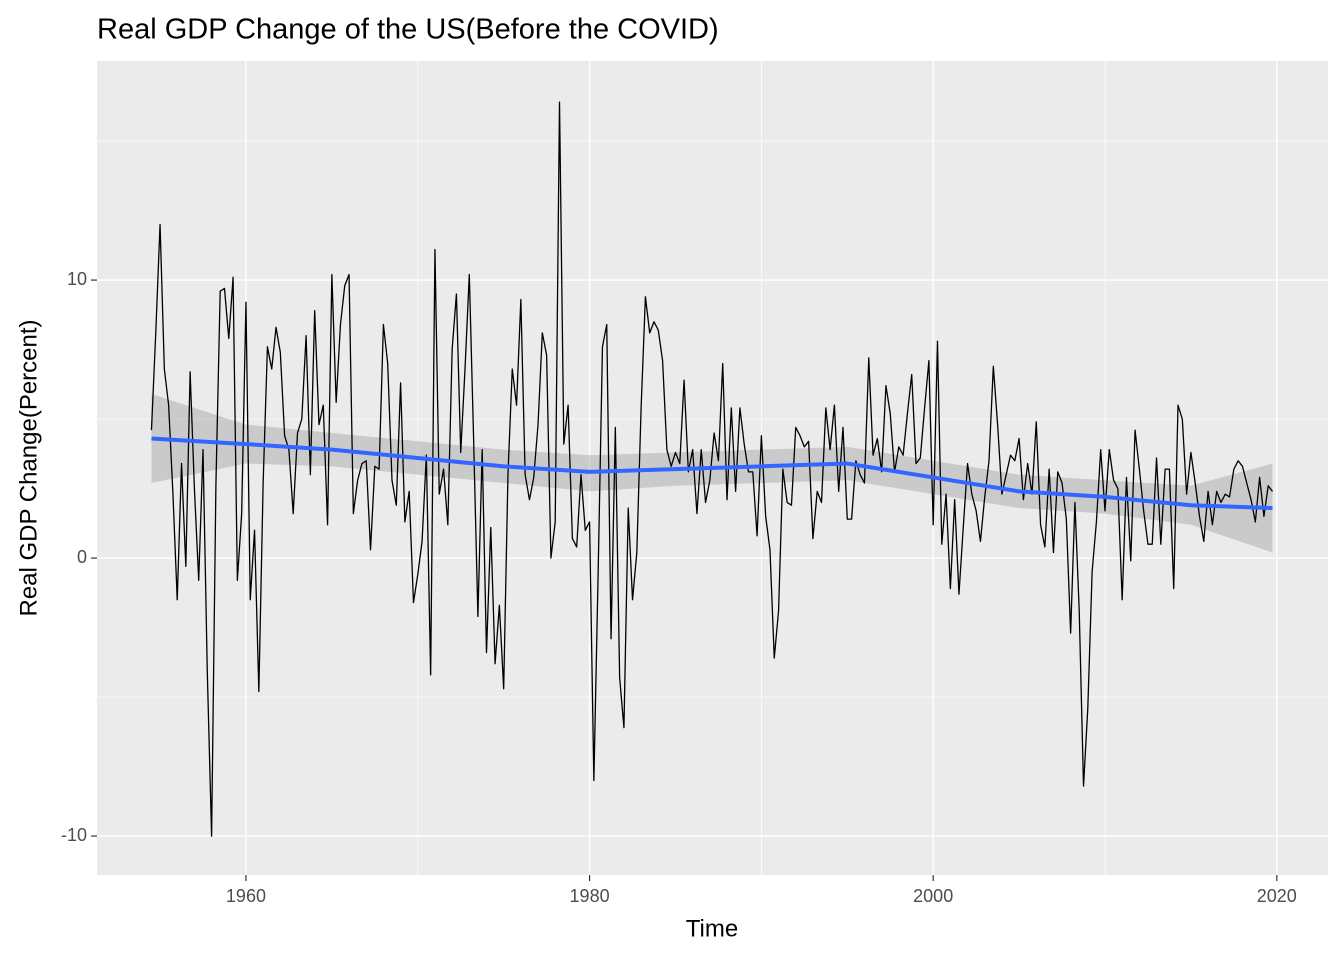  I want to click on y-tick-label: 0, so click(82, 557).